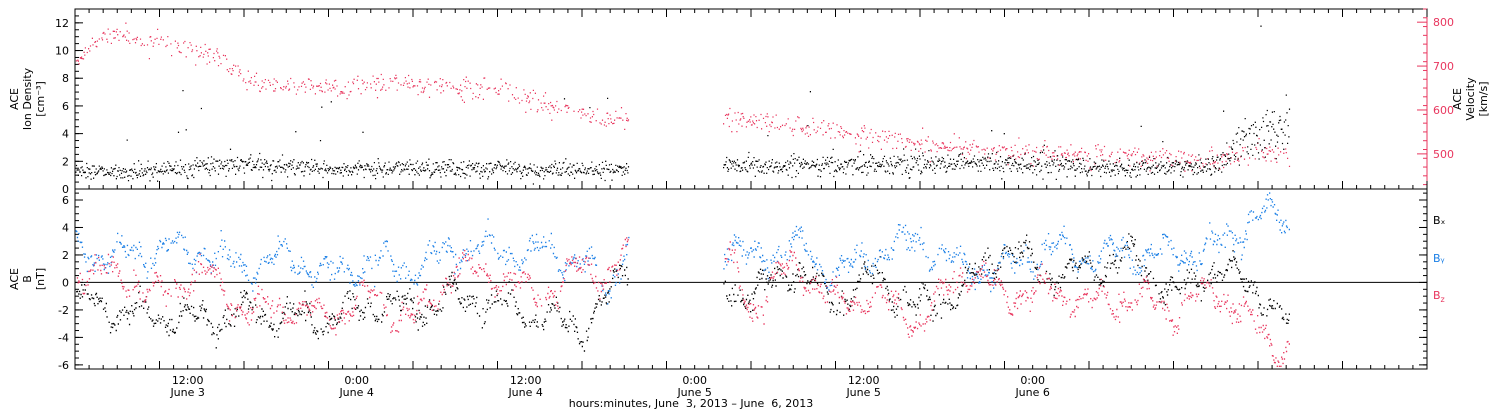  I want to click on velocity-axis-label: ACEVelocity[km/s], so click(1470, 99).